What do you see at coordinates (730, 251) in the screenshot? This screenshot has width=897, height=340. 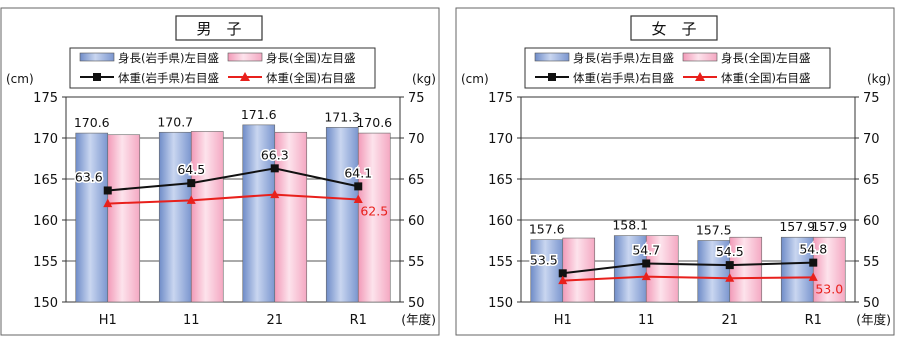 I see `line-data-label: 54.5` at bounding box center [730, 251].